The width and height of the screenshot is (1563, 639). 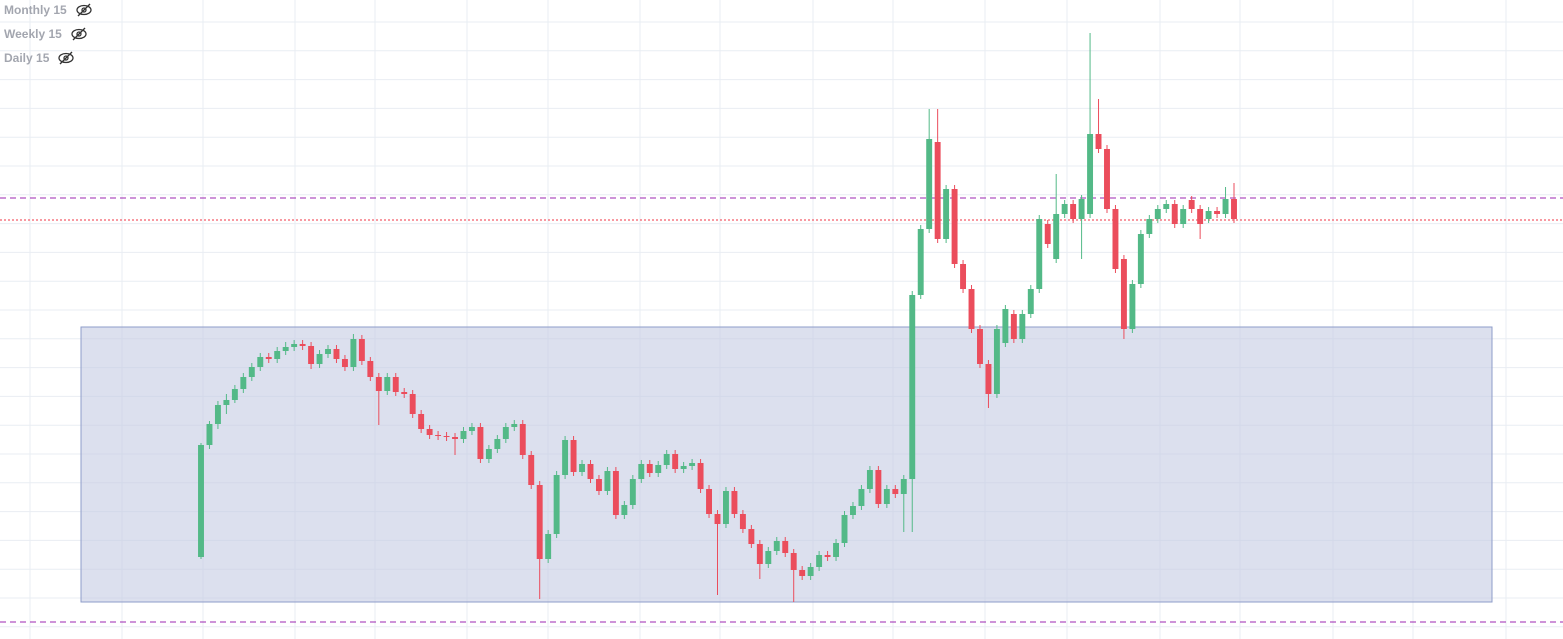 I want to click on legend-label: Weekly 15, so click(x=33, y=34).